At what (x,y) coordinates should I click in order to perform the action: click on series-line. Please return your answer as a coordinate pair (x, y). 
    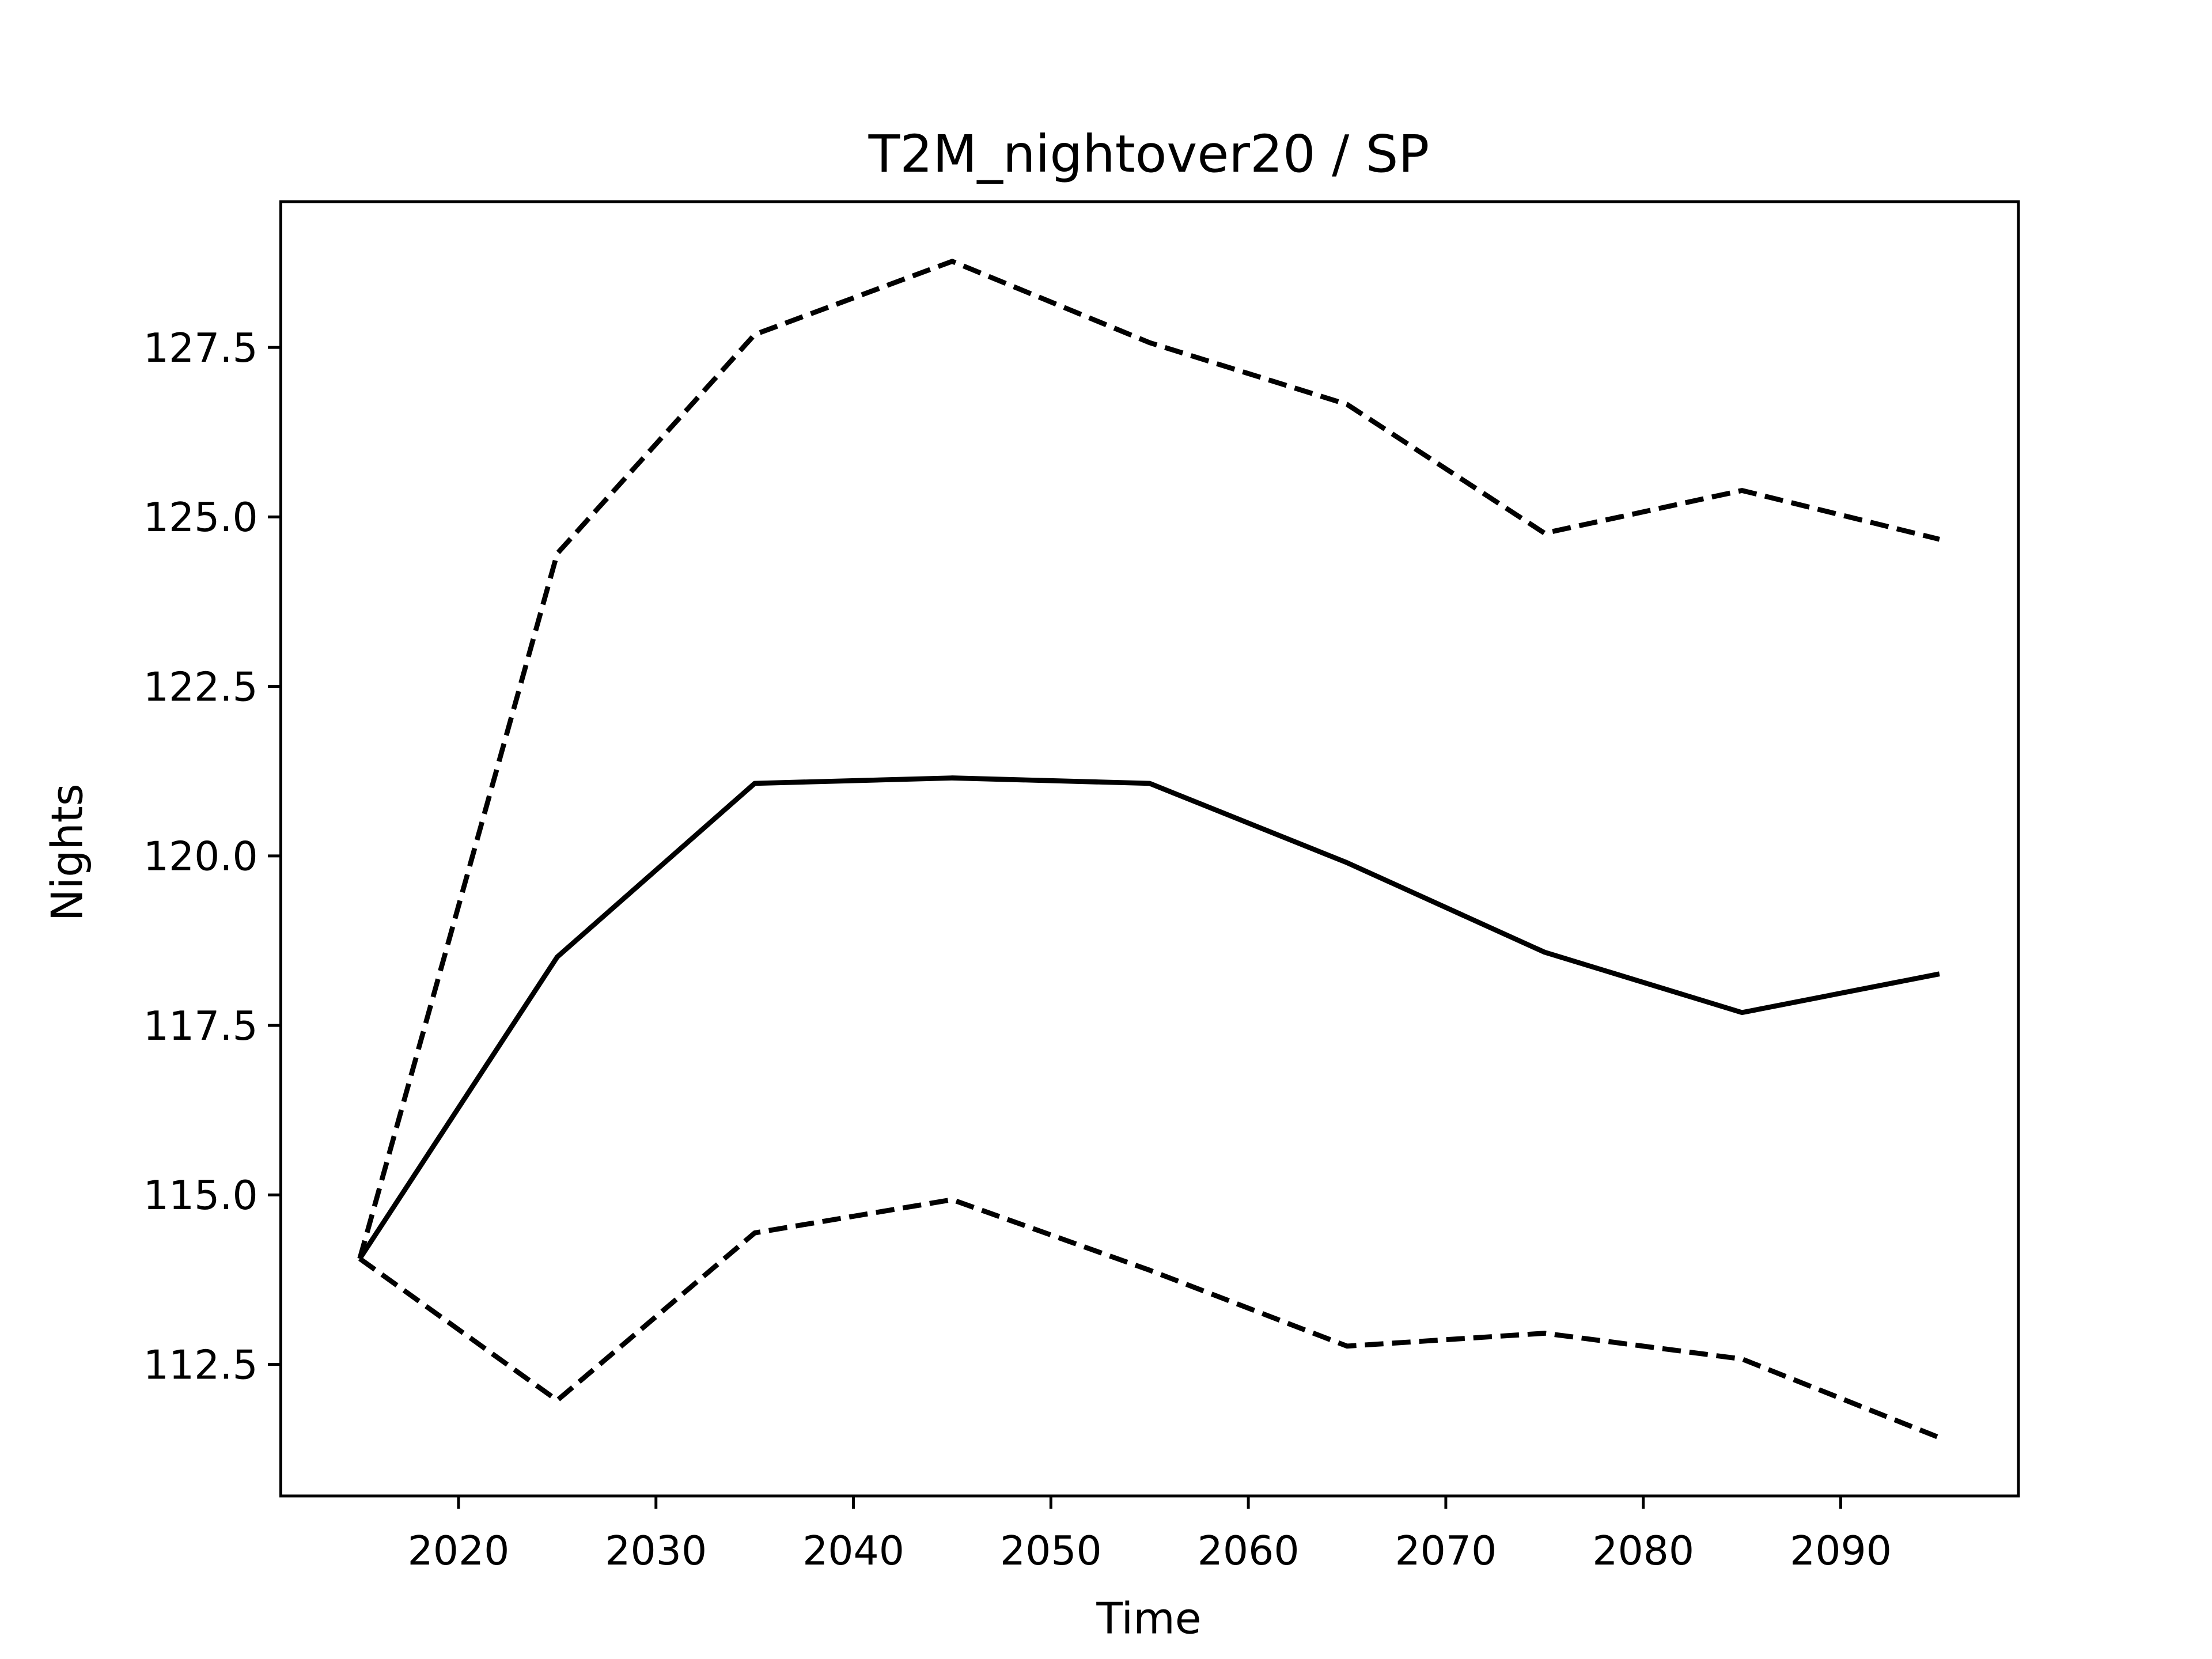
    Looking at the image, I should click on (1149, 1318).